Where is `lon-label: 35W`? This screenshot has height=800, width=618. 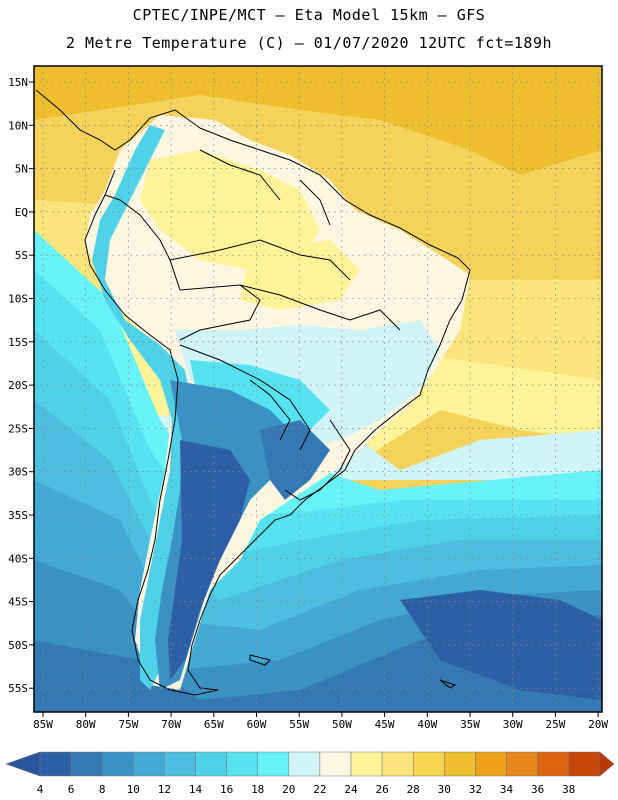
lon-label: 35W is located at coordinates (470, 724).